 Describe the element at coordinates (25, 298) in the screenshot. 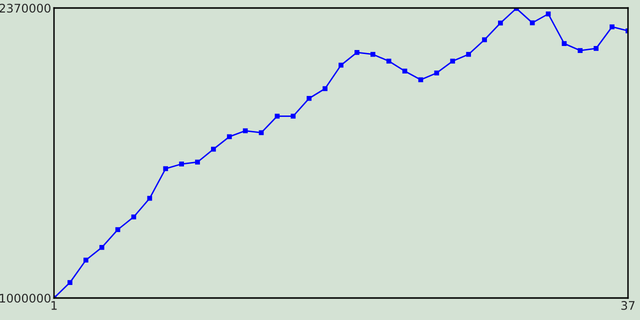

I see `y-tick-label: 1000000` at that location.